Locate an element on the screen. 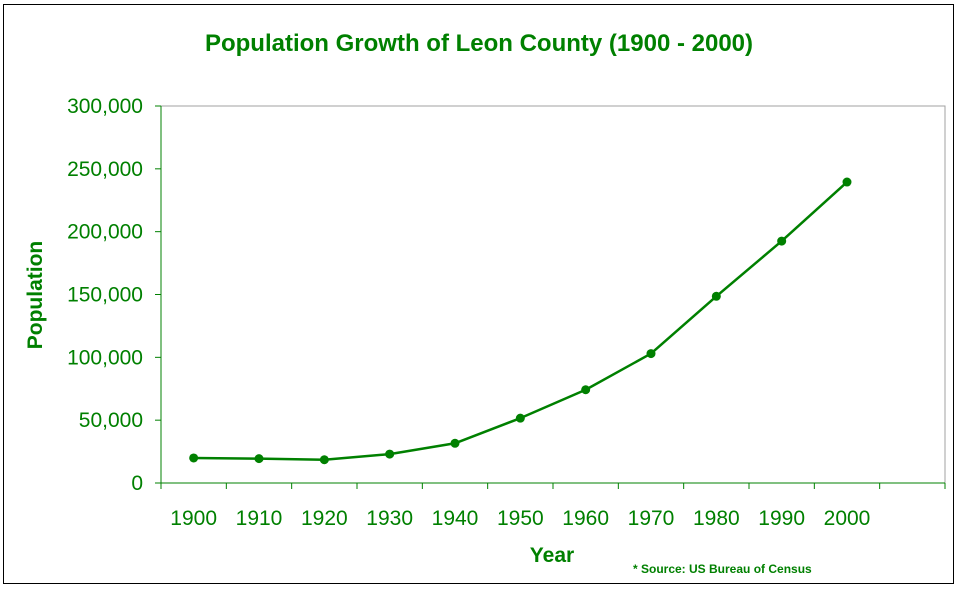  source-note: * Source: US Bureau of Census is located at coordinates (722, 569).